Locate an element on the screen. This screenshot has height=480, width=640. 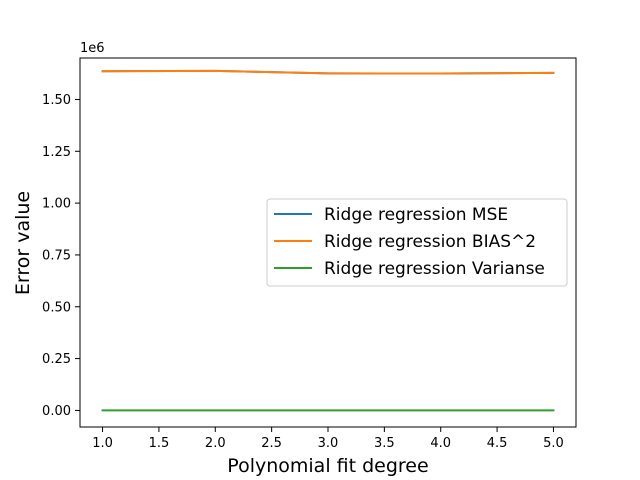
y-axis-ticks: 0.00 0.25 0.50 0.75 1.00 1.25 1.50 is located at coordinates (61, 256).